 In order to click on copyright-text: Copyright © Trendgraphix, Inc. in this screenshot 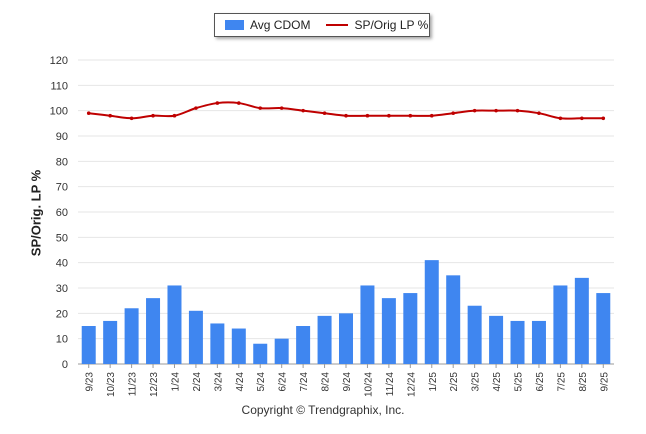, I will do `click(323, 410)`.